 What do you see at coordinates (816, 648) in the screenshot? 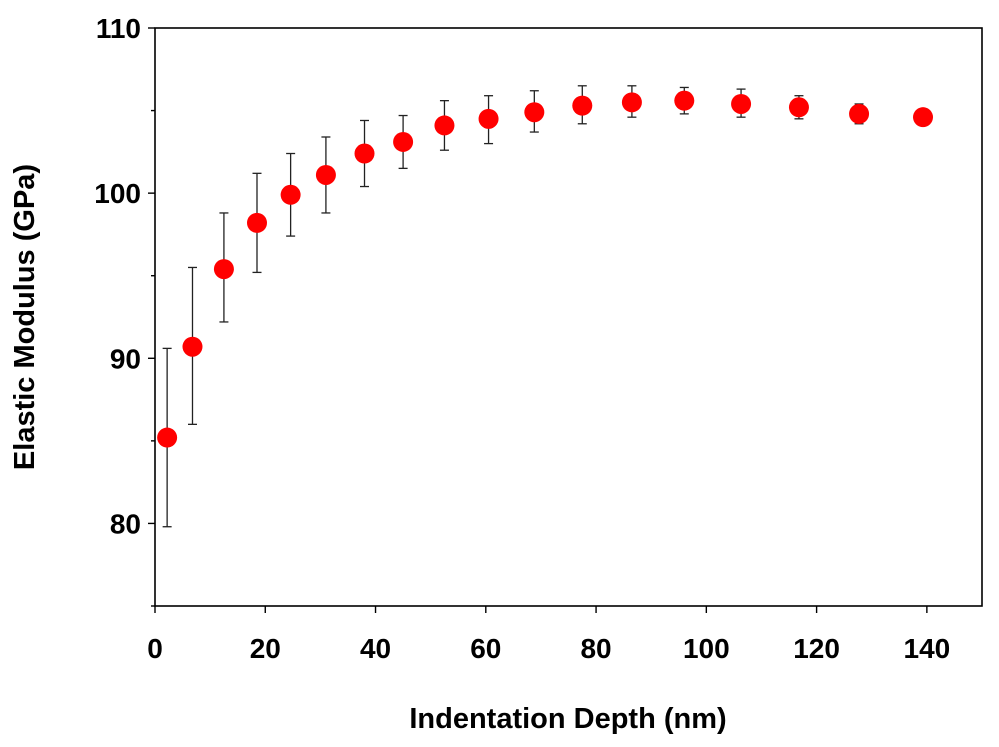
I see `x-tick-label: 120` at bounding box center [816, 648].